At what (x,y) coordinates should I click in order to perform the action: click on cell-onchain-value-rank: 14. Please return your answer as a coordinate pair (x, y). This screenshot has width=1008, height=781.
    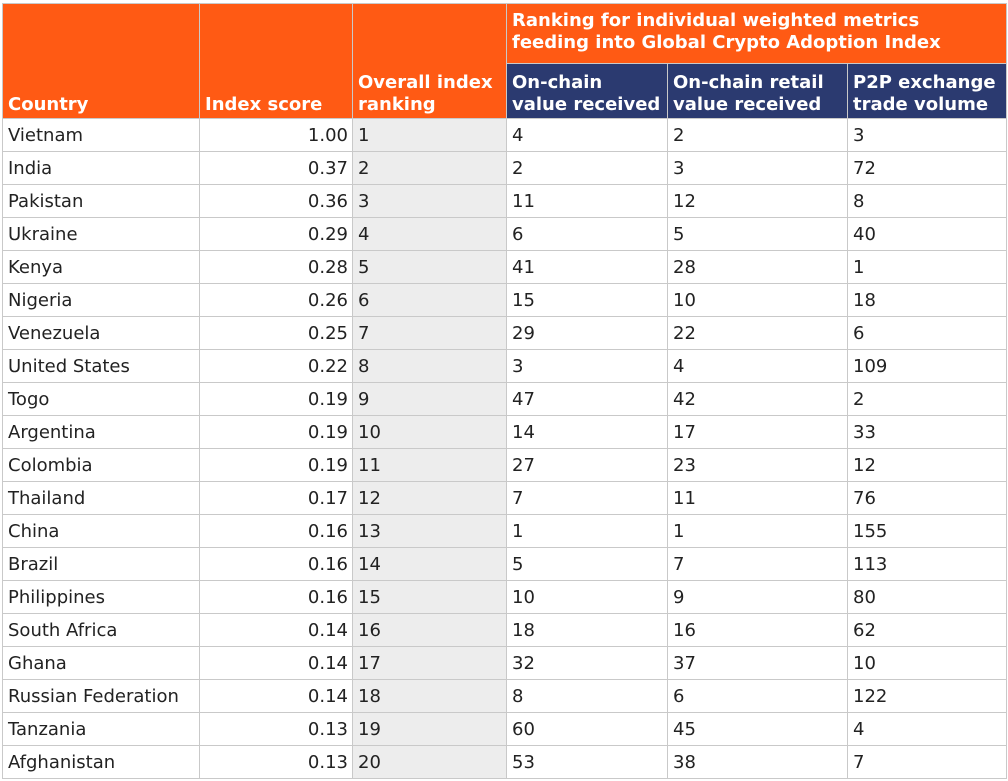
    Looking at the image, I should click on (587, 432).